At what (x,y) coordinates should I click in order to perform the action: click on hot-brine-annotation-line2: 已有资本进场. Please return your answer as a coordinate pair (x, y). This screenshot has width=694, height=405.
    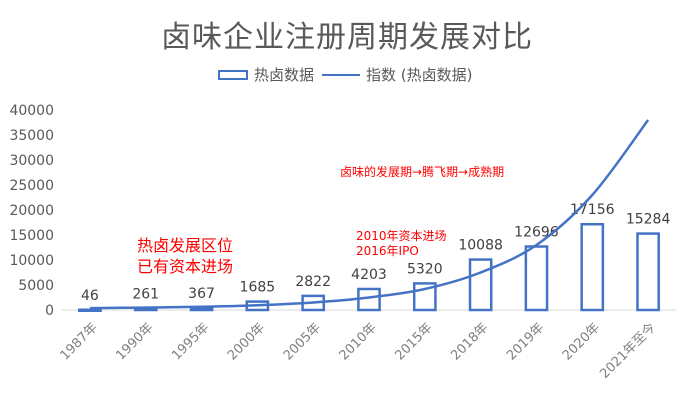
    Looking at the image, I should click on (185, 266).